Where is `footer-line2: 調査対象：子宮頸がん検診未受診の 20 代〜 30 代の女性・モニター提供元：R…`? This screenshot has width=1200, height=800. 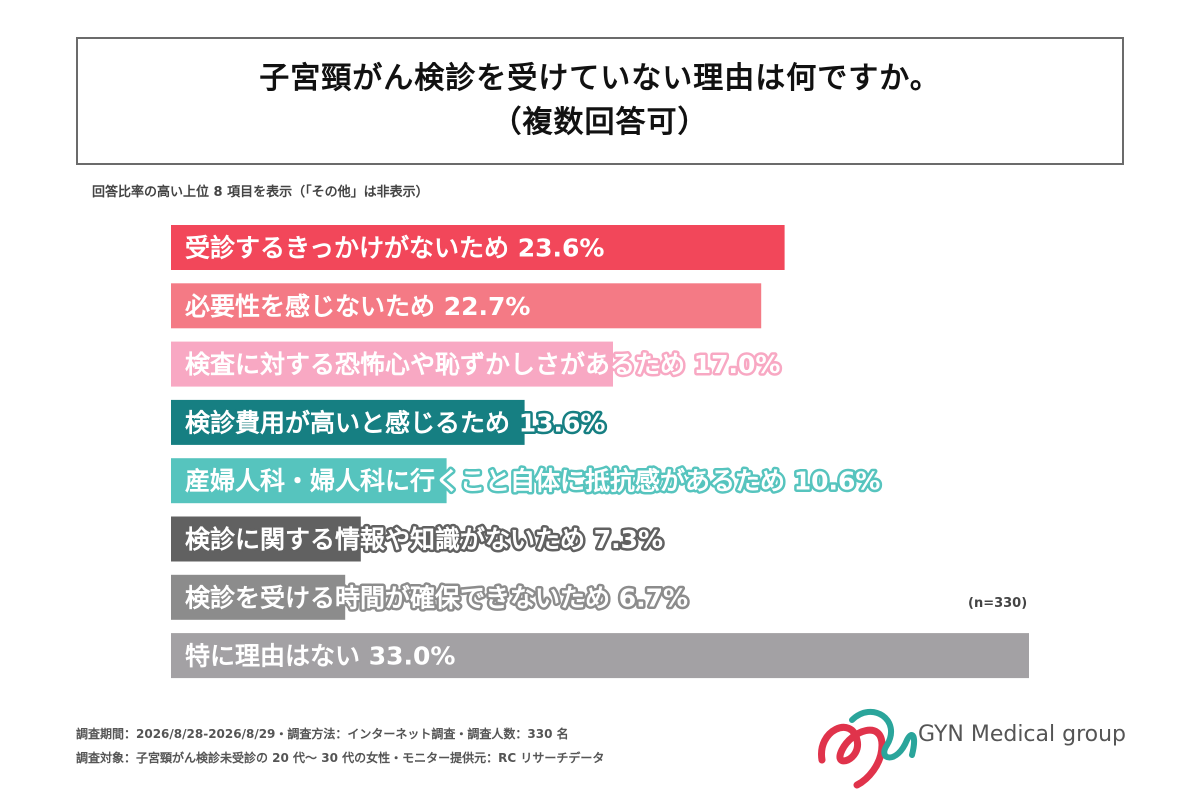 footer-line2: 調査対象：子宮頸がん検診未受診の 20 代〜 30 代の女性・モニター提供元：R… is located at coordinates (340, 758).